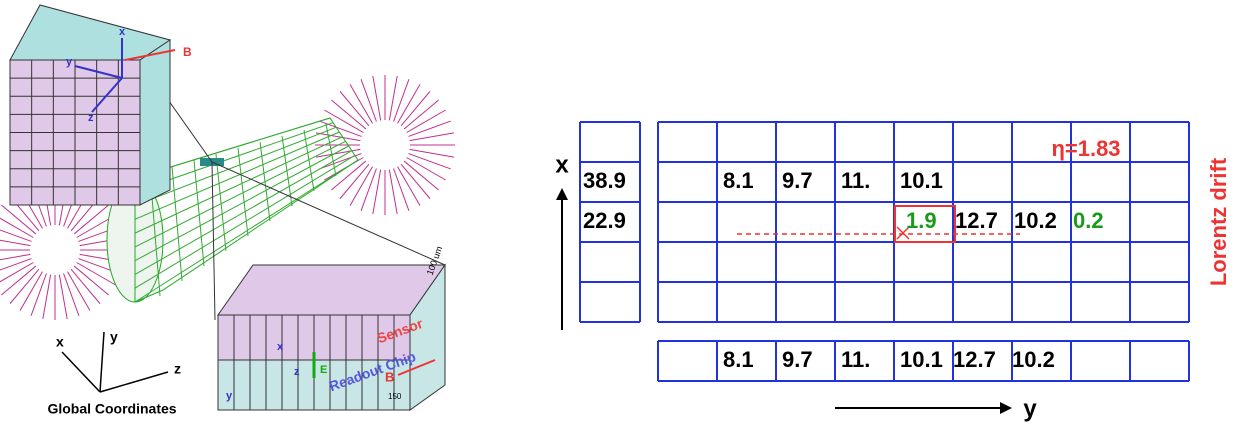 This screenshot has height=432, width=1239. Describe the element at coordinates (1030, 408) in the screenshot. I see `axis-label: y` at that location.